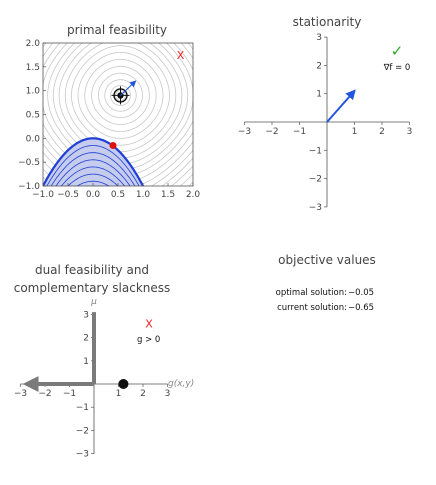  I want to click on gradient-vector, so click(341, 106).